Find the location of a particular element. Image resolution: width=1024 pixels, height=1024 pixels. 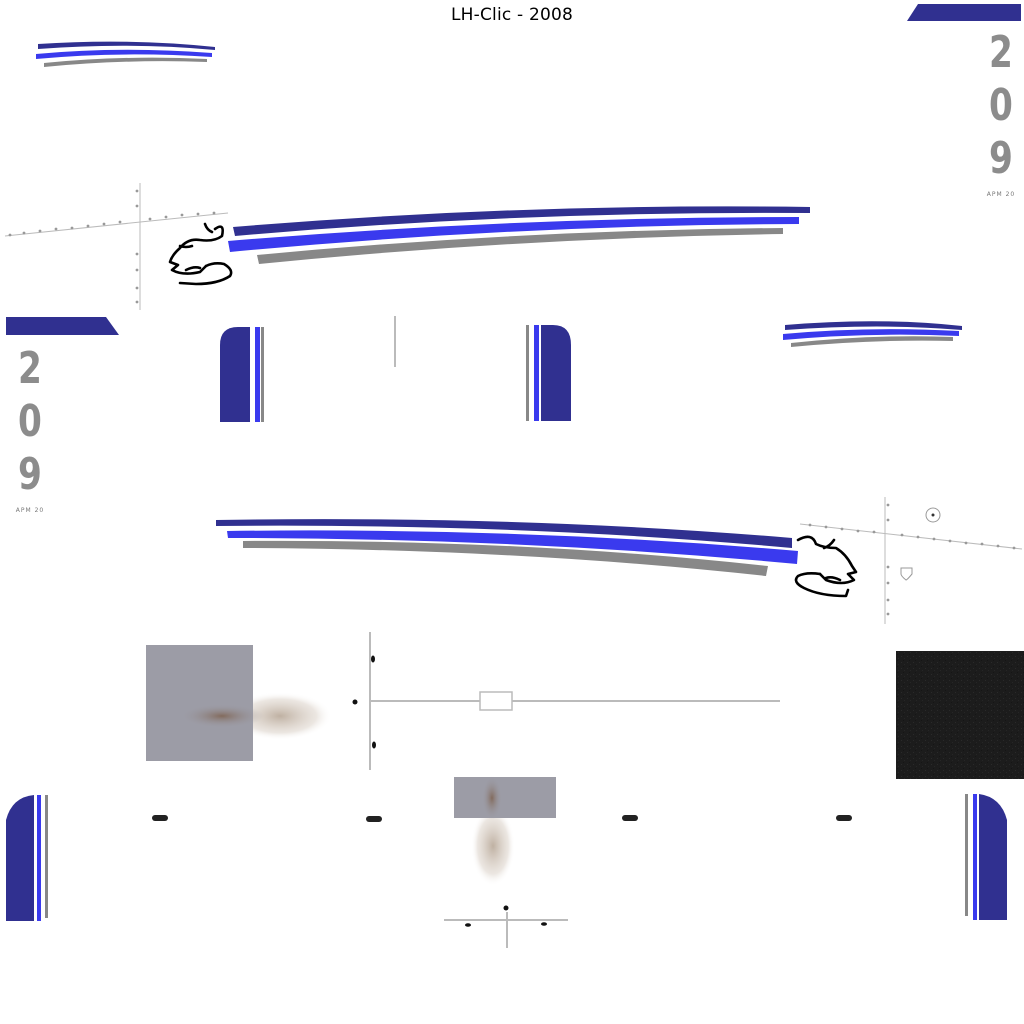

pillar-right is located at coordinates (548, 373).